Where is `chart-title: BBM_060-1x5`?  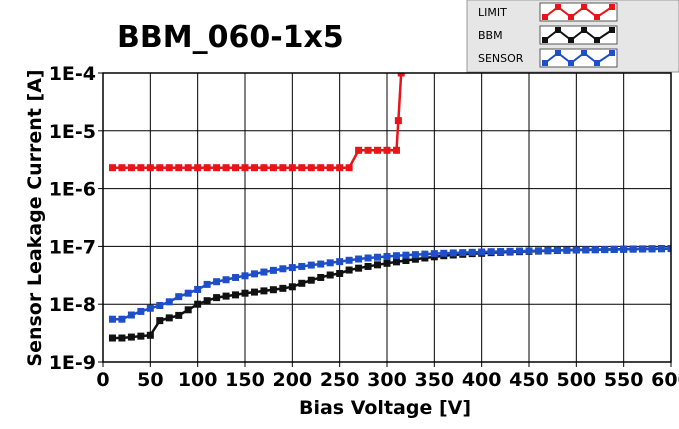 chart-title: BBM_060-1x5 is located at coordinates (230, 37).